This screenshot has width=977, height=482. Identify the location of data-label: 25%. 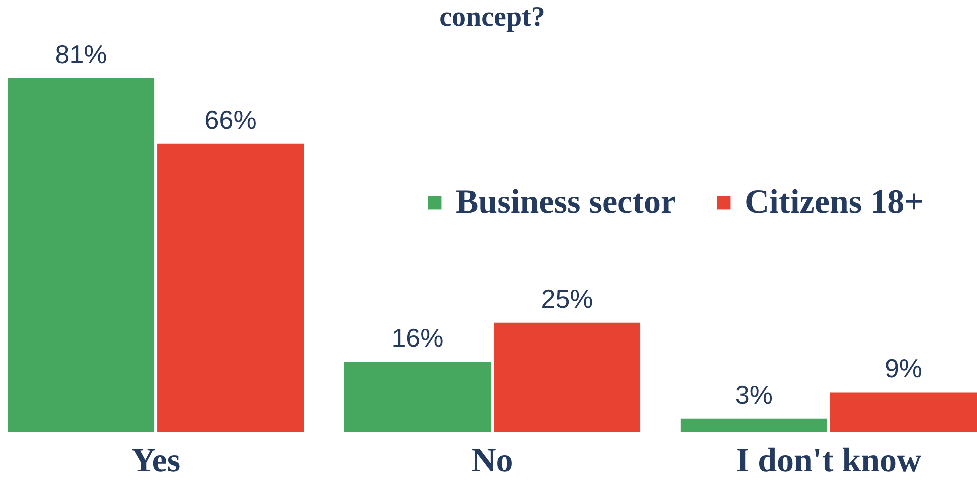
(567, 299).